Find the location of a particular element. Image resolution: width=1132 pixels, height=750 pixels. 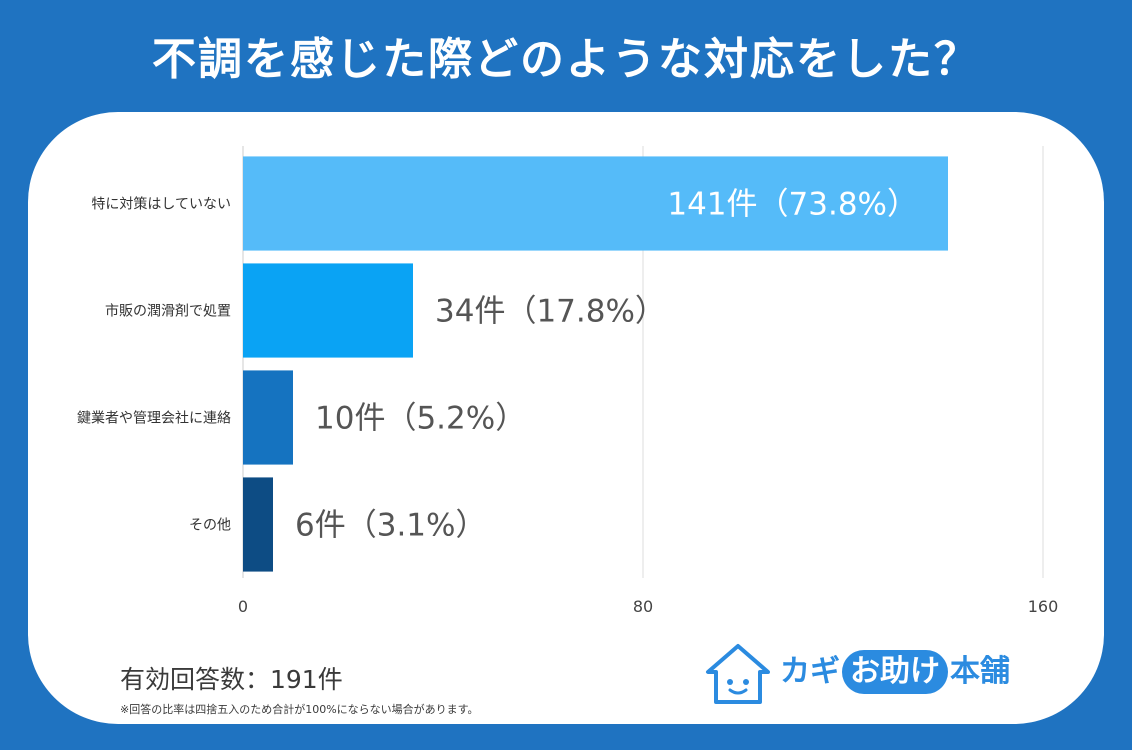

x-tick-label-2: 160 is located at coordinates (1043, 606).